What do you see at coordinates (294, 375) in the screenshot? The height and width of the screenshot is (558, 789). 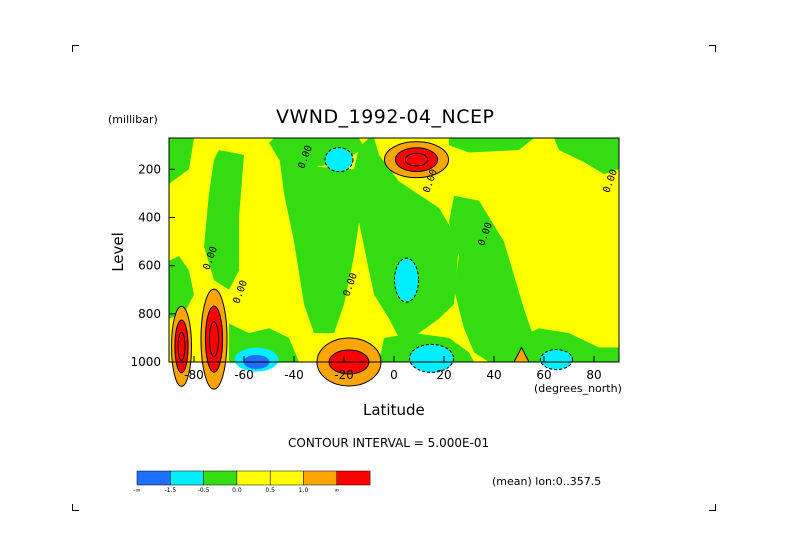 I see `x-tick-label: -40` at bounding box center [294, 375].